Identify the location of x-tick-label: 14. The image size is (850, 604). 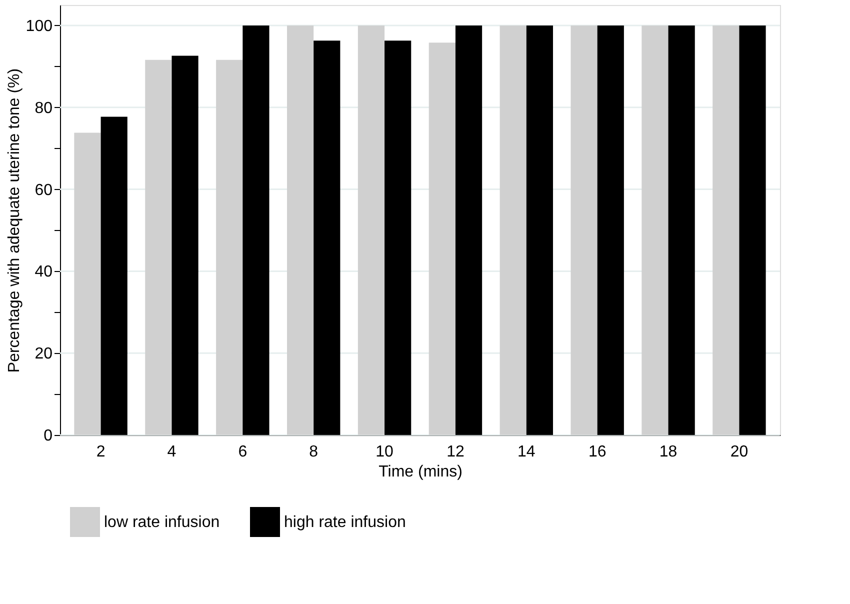
(527, 452).